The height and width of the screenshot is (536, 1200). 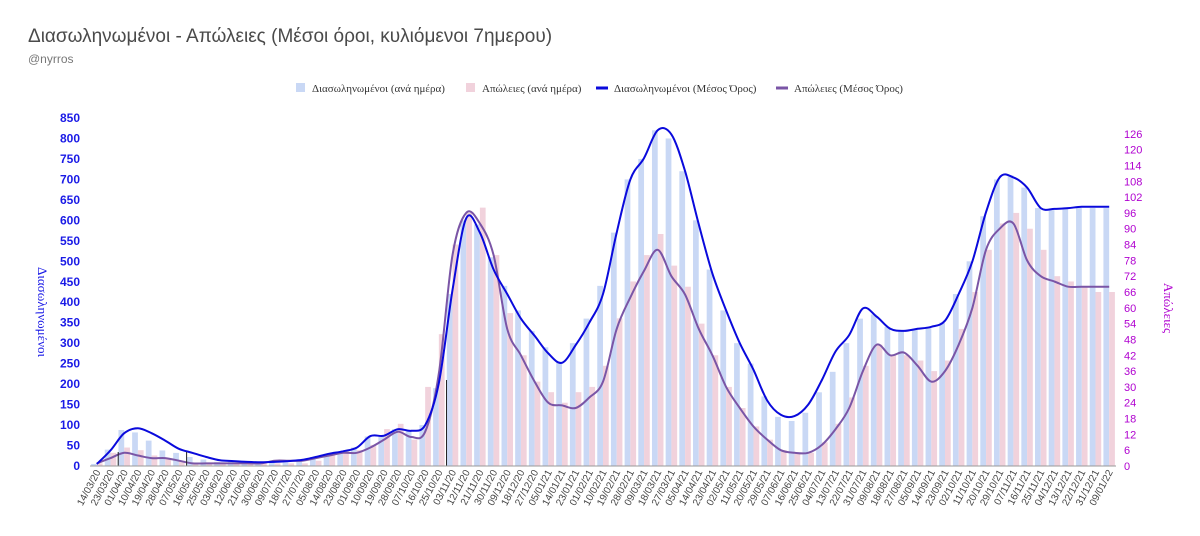 What do you see at coordinates (70, 405) in the screenshot?
I see `y-tick-left: 150` at bounding box center [70, 405].